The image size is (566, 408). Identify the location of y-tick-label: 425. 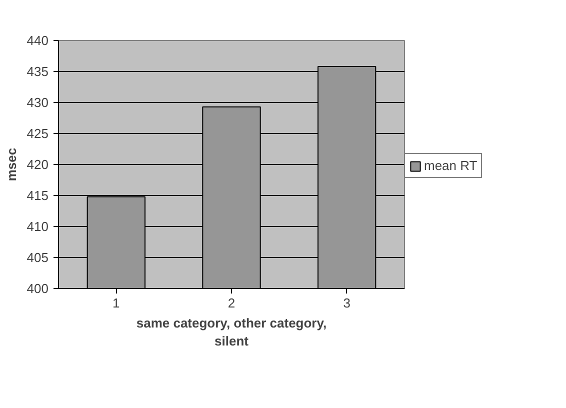
(37, 133).